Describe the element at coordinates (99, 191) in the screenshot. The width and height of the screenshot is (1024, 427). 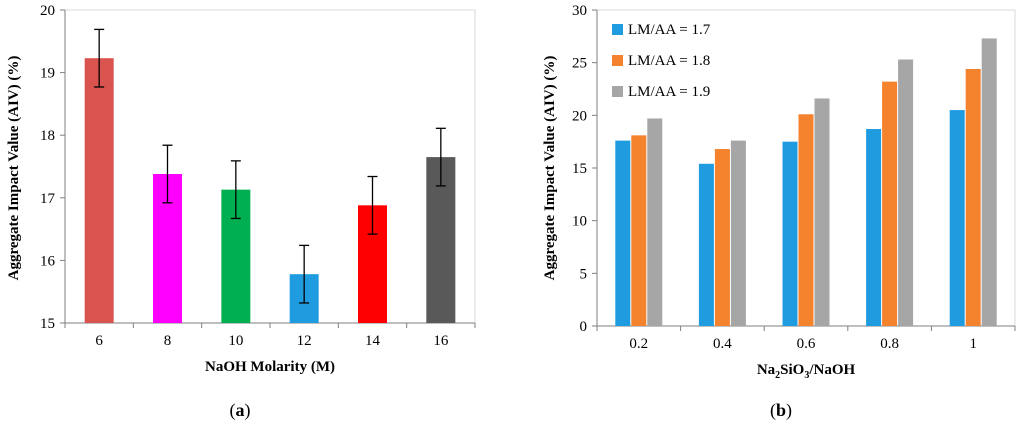
I see `bar` at that location.